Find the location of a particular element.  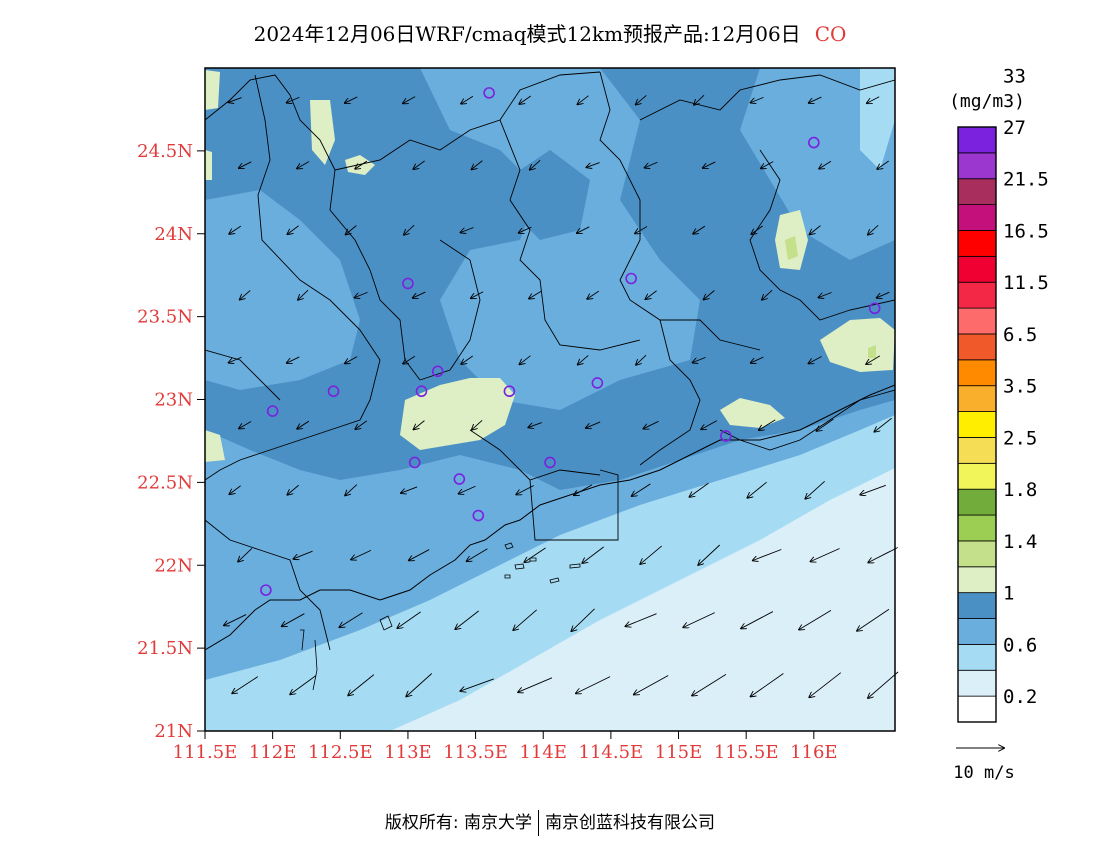

lat-tick-label: 21N is located at coordinates (173, 731).